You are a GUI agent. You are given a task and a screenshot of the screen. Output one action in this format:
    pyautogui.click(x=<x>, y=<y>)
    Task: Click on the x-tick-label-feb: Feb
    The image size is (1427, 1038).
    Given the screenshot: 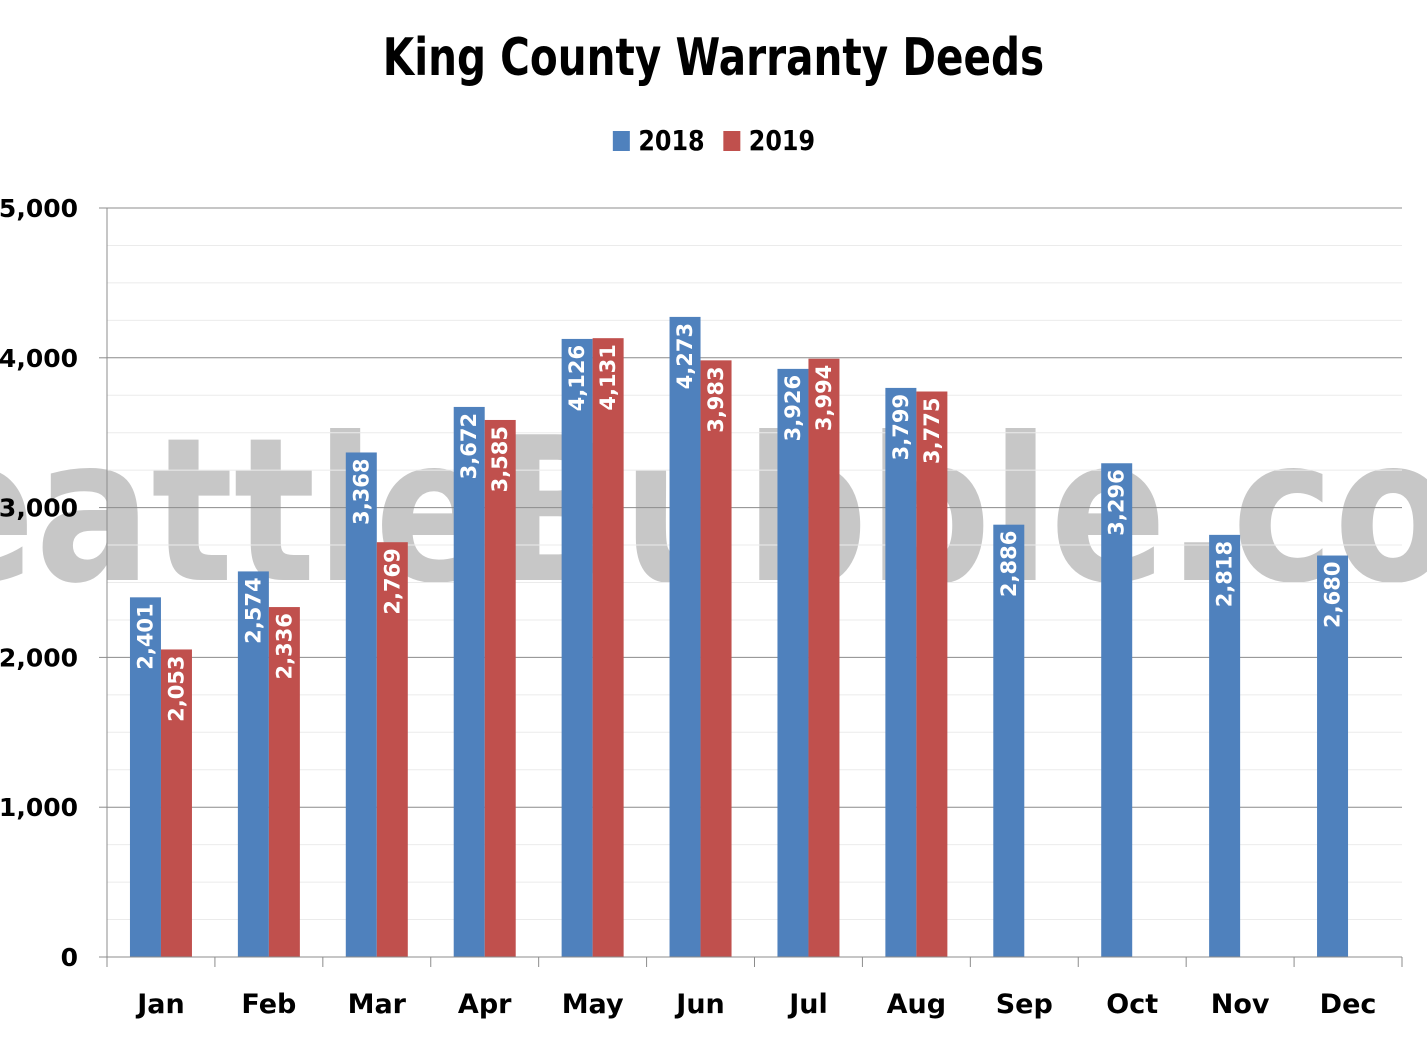 What is the action you would take?
    pyautogui.click(x=268, y=1004)
    